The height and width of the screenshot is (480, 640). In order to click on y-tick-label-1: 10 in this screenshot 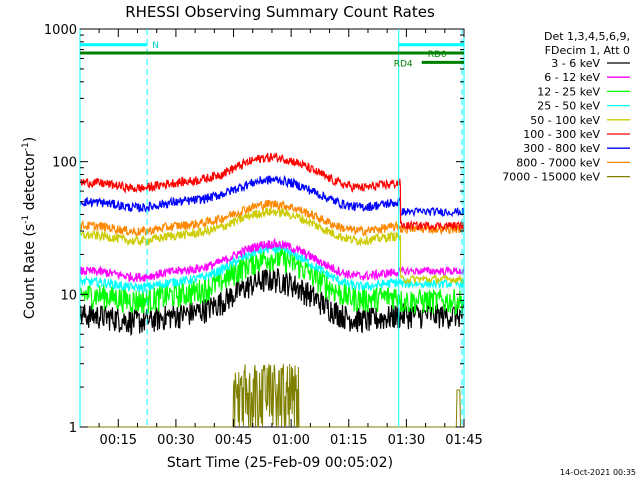, I will do `click(68, 295)`.